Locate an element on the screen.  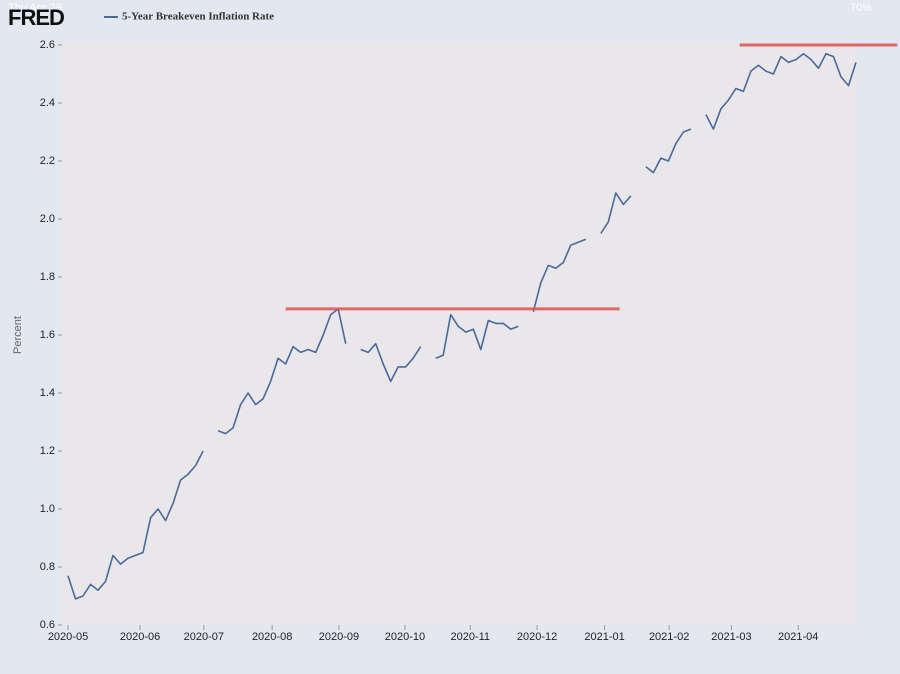
y-tick-label: 1.6 is located at coordinates (47, 335).